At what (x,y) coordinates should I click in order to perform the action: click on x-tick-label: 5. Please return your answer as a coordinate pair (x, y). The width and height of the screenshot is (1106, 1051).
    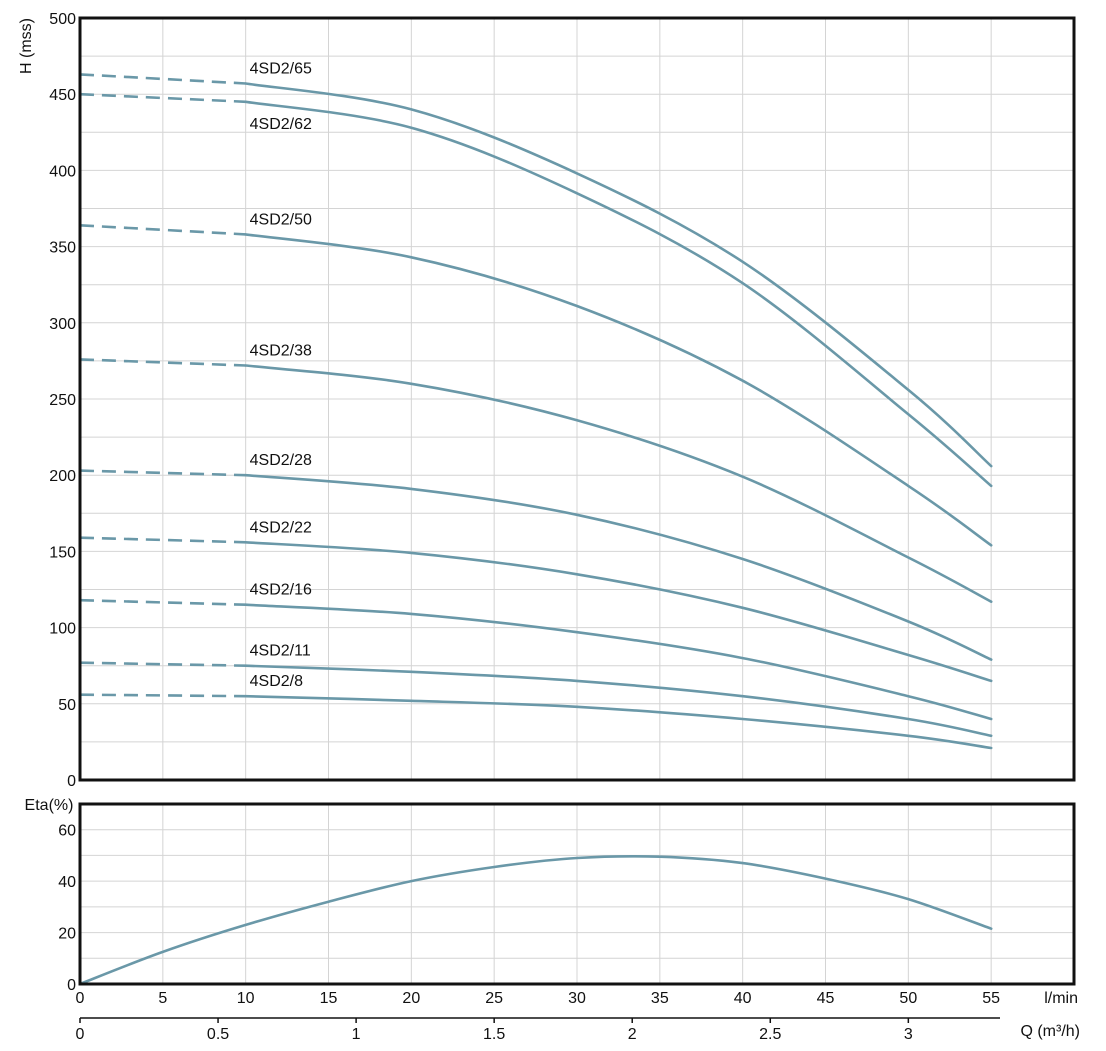
    Looking at the image, I should click on (162, 998).